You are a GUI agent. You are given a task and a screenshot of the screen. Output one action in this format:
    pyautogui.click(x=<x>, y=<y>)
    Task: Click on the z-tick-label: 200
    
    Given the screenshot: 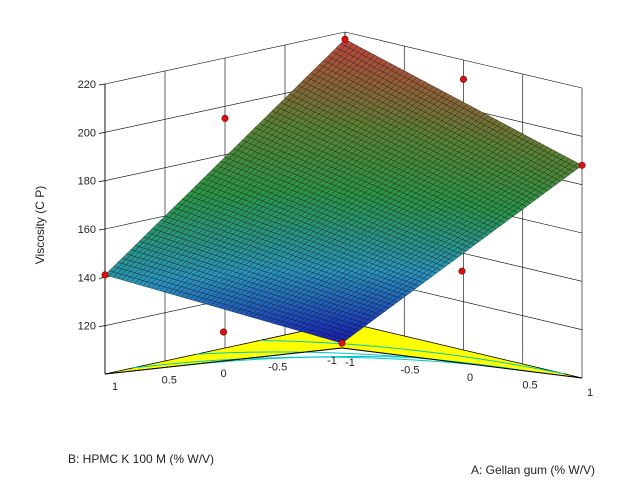 What is the action you would take?
    pyautogui.click(x=87, y=133)
    